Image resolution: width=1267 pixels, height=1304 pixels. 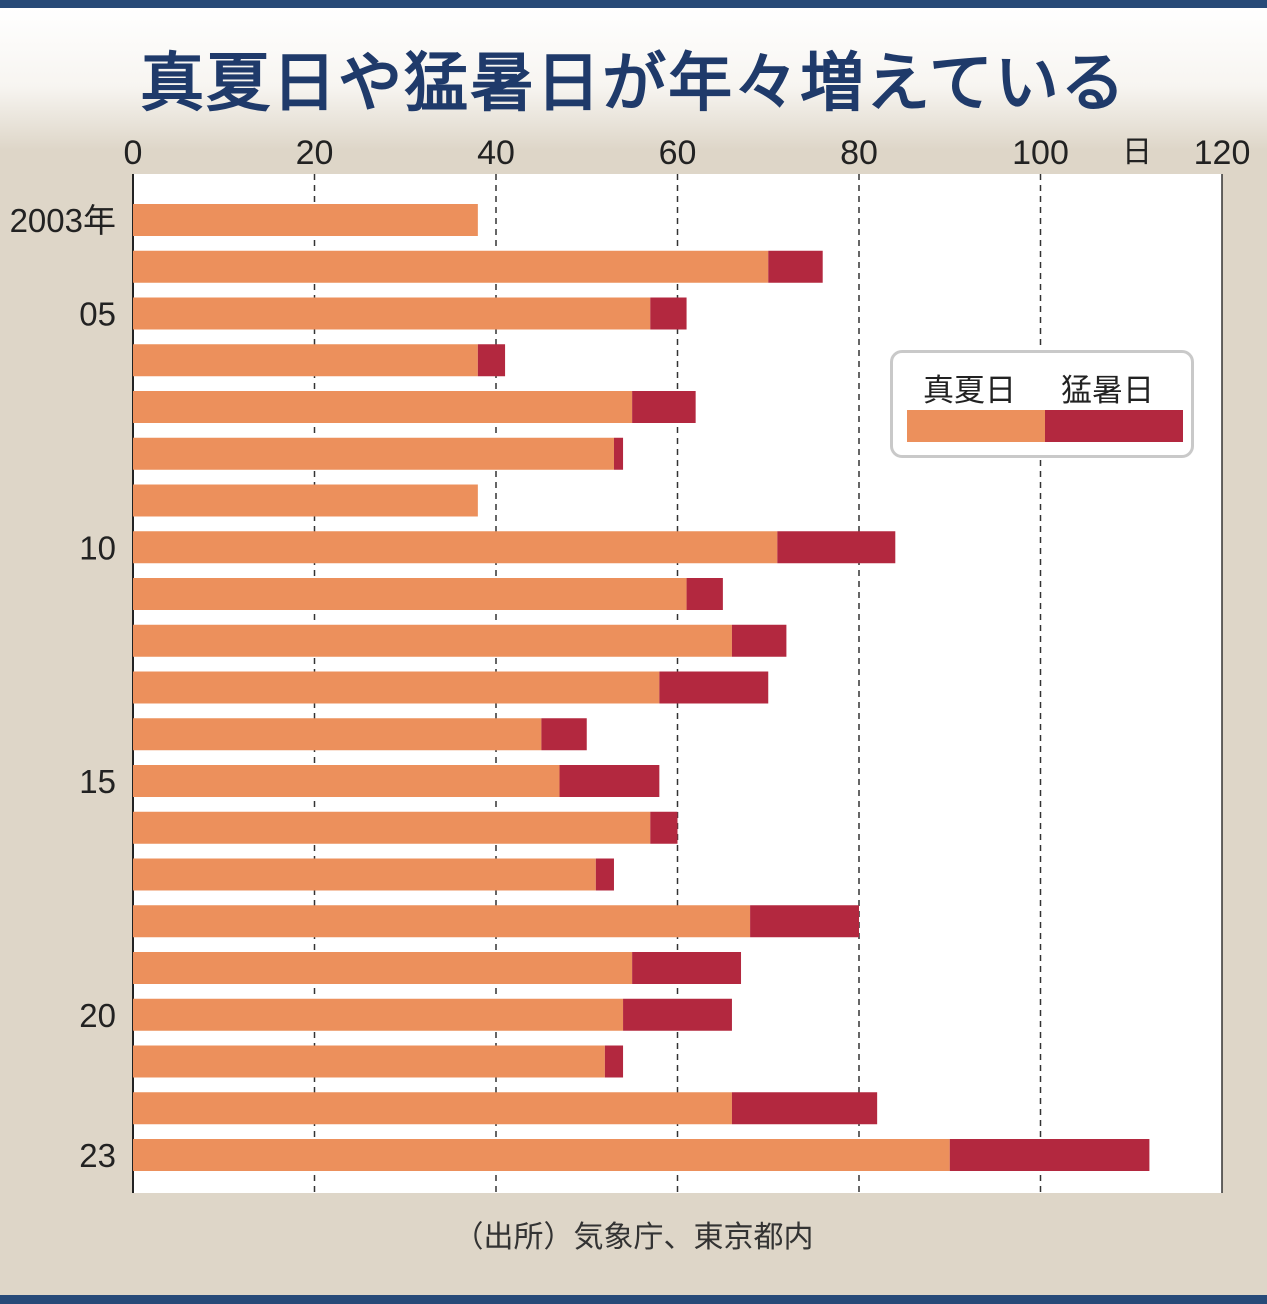 I want to click on bar-manatsubi-2003, so click(x=305, y=220).